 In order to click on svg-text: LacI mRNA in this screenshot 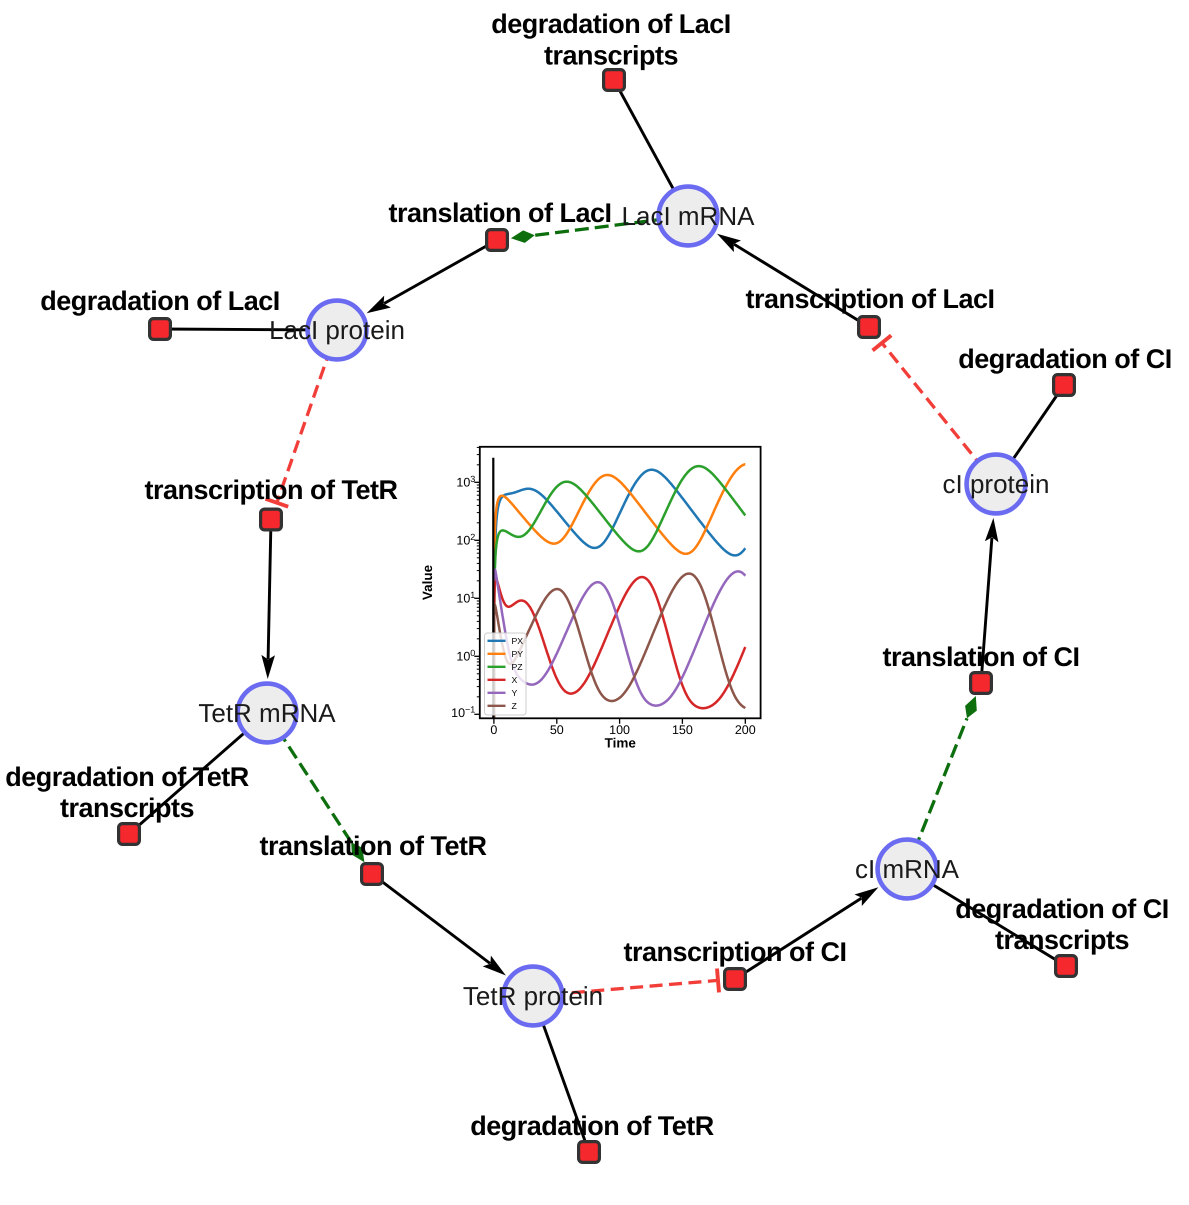, I will do `click(689, 216)`.